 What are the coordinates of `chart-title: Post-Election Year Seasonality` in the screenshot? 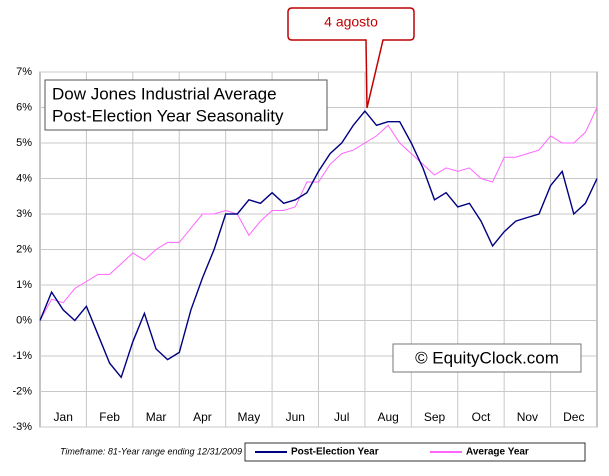 It's located at (168, 115).